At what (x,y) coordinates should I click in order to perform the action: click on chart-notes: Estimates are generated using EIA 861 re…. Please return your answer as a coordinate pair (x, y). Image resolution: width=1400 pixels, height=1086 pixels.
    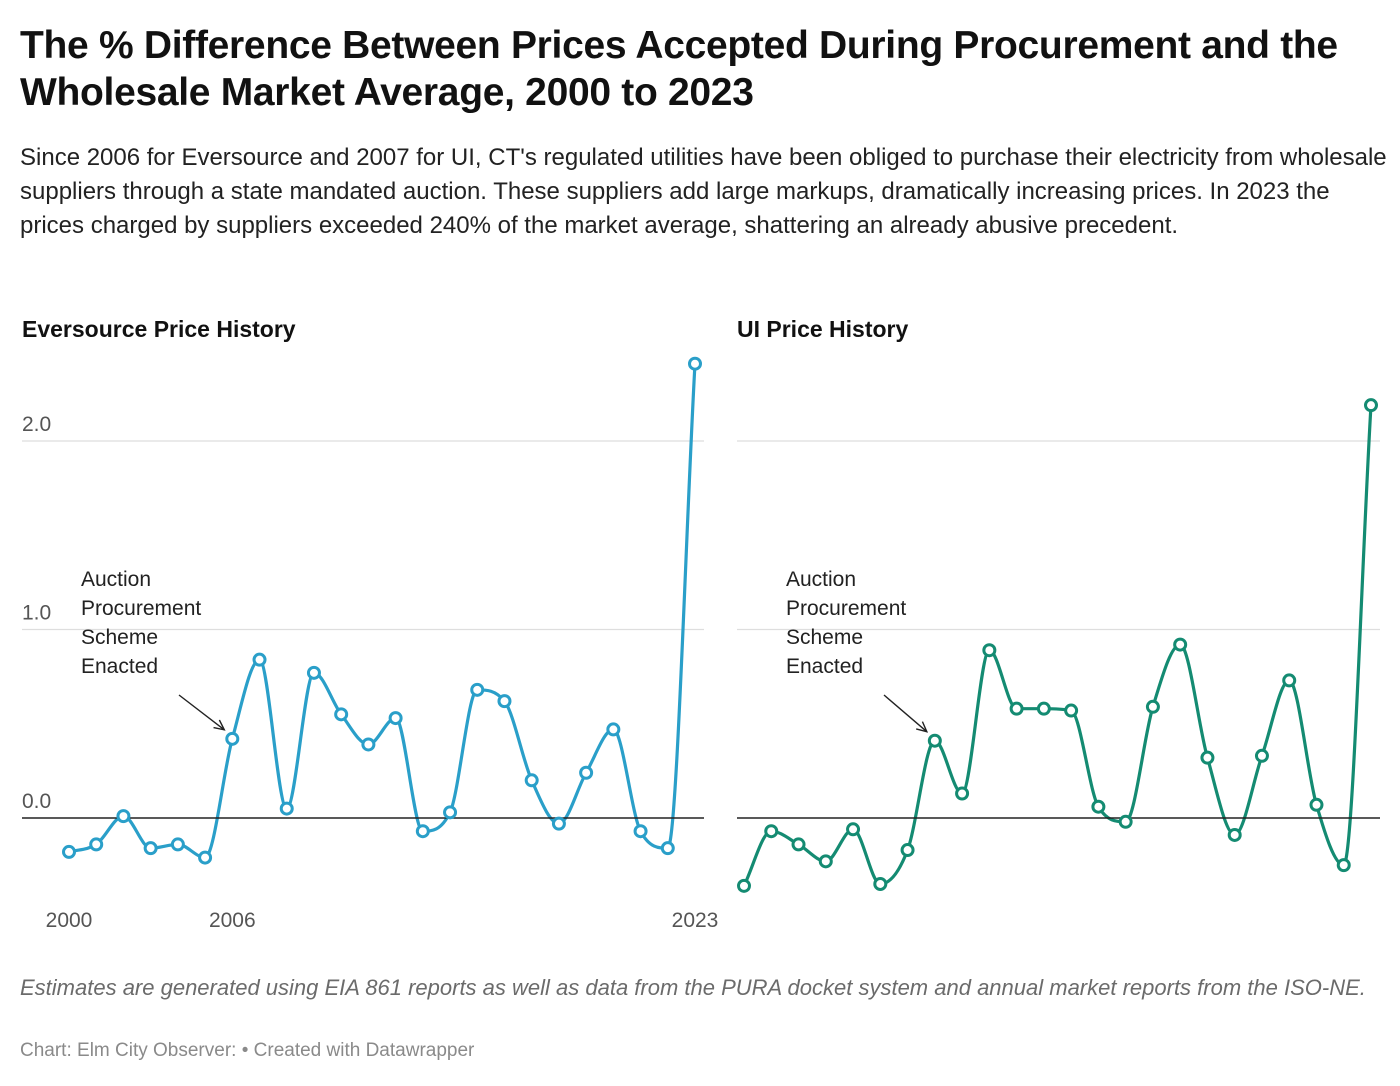
    Looking at the image, I should click on (693, 987).